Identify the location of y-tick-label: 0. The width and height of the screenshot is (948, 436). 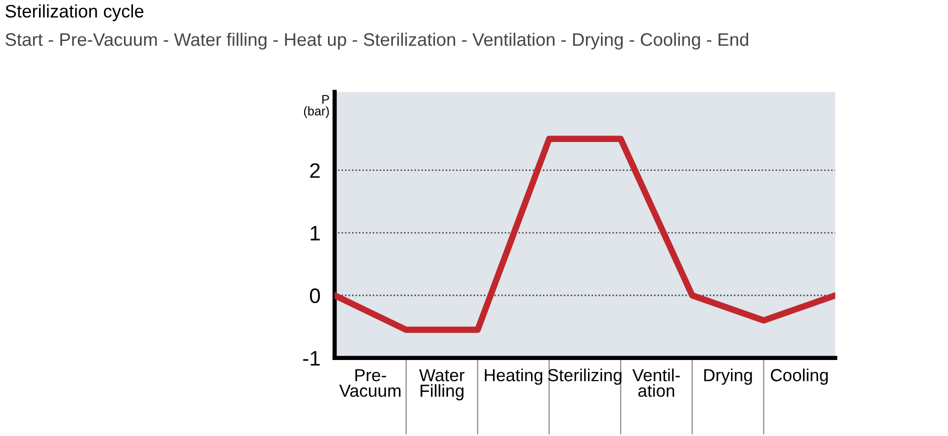
(315, 296).